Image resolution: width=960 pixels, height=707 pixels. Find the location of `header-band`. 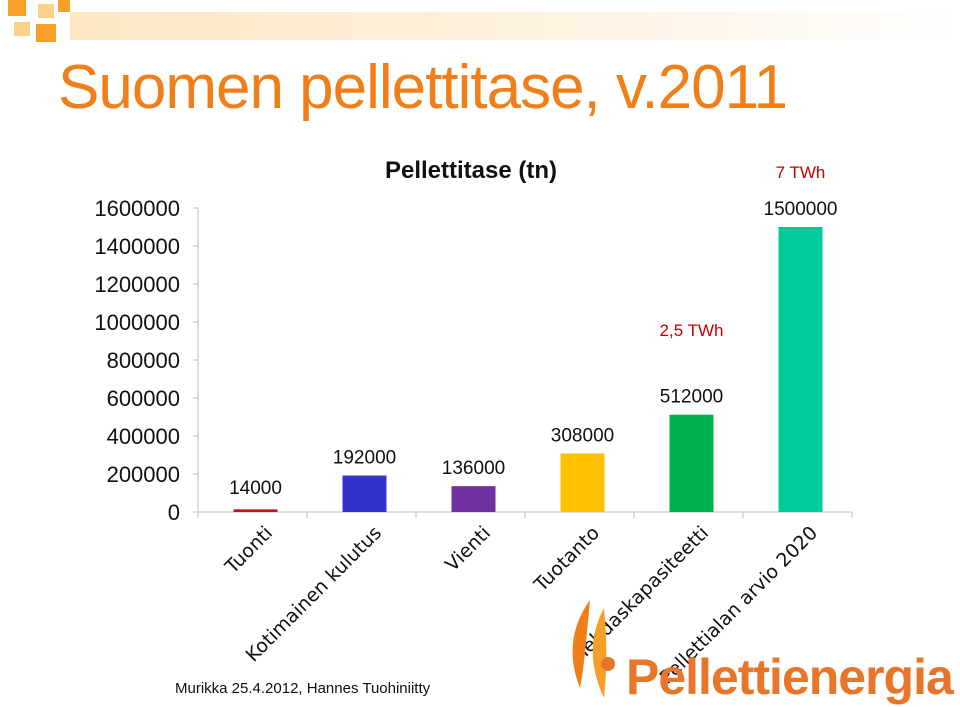

header-band is located at coordinates (515, 26).